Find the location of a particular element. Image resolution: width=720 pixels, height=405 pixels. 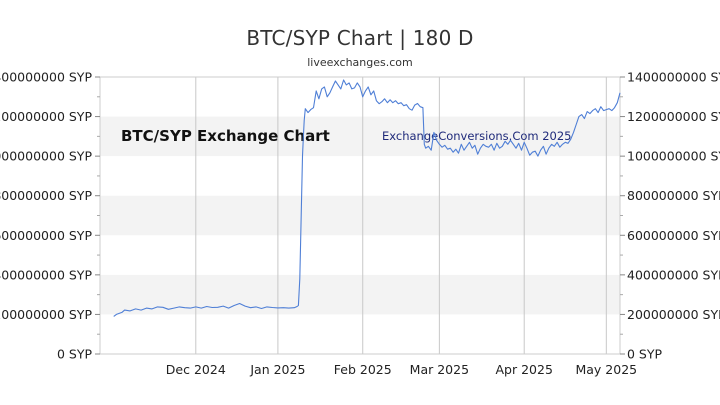

watermark-site-name: ExchangeConversions.Com 2025 is located at coordinates (477, 136).